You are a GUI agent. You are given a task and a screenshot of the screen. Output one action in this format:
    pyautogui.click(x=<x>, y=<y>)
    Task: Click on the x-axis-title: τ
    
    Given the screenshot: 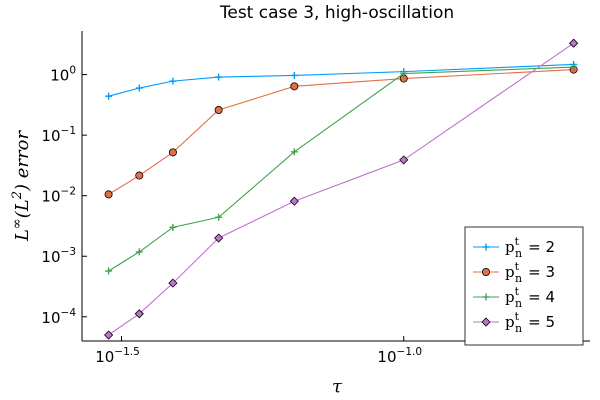 What is the action you would take?
    pyautogui.click(x=337, y=386)
    